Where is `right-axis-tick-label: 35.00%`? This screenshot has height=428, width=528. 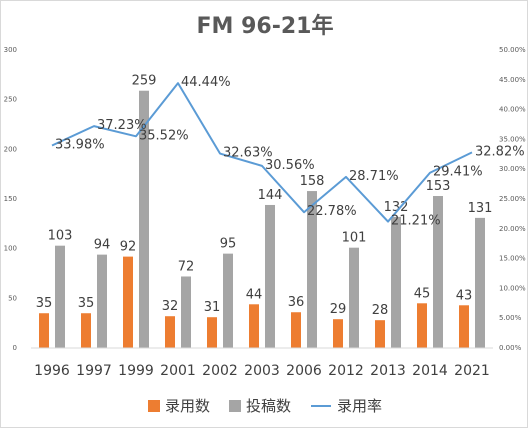 right-axis-tick-label: 35.00% is located at coordinates (512, 139).